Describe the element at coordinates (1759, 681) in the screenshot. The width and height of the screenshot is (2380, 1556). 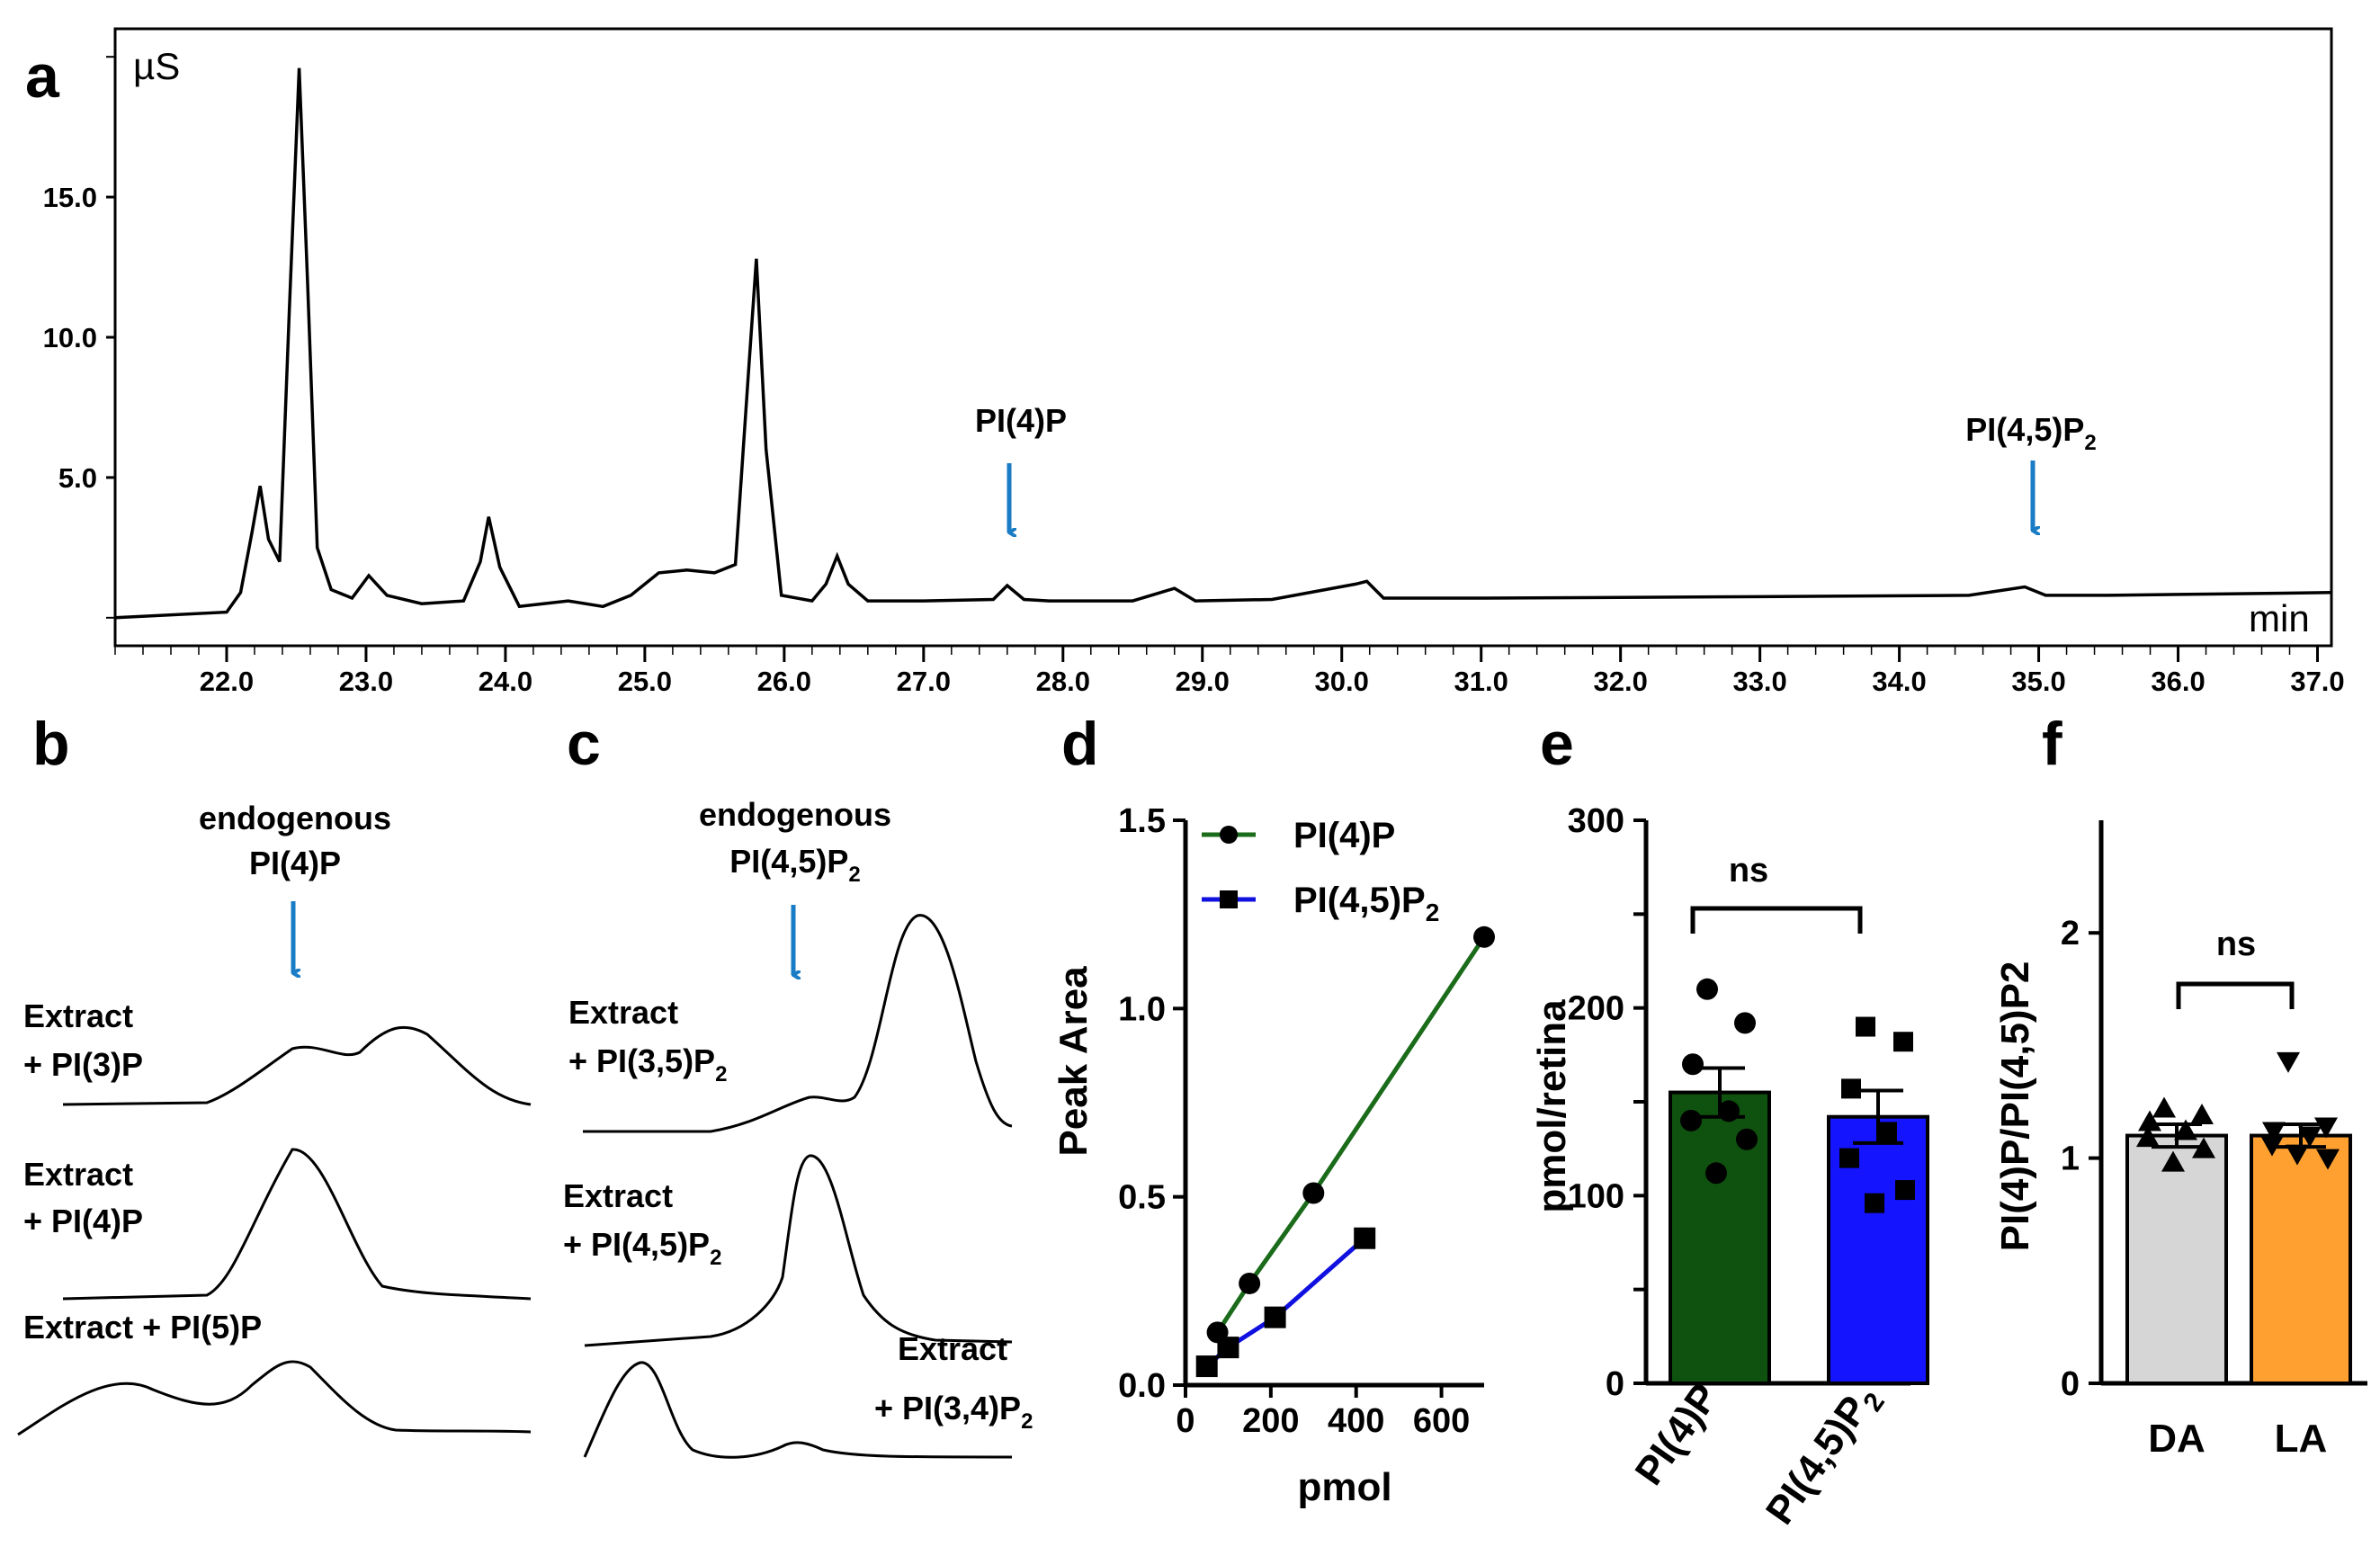
I see `x-tick-label: 33.0` at that location.